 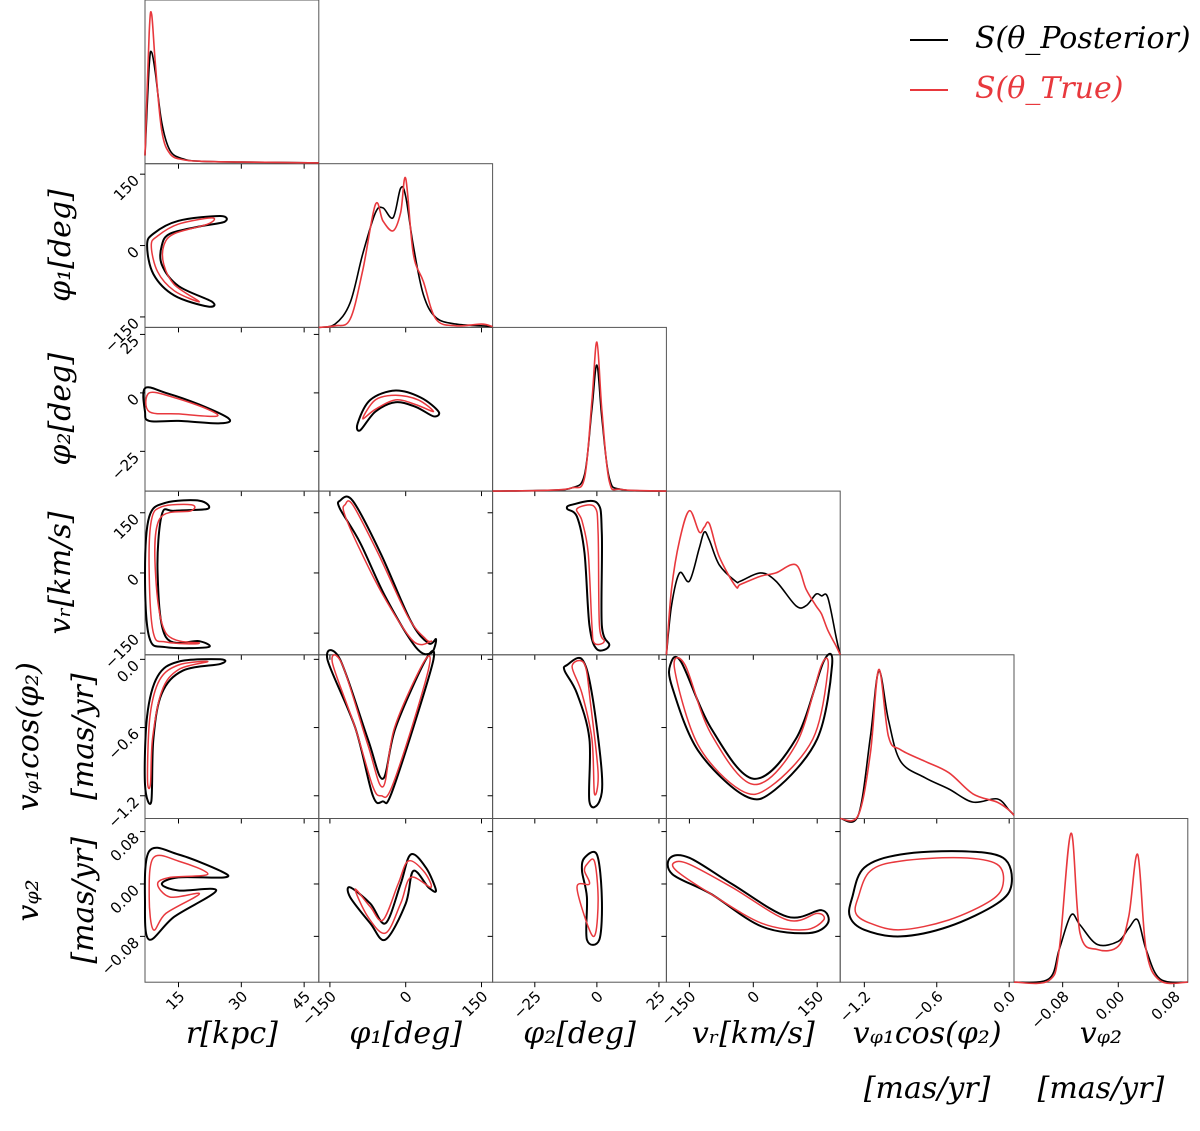 I want to click on y-axis-label: vᵩ₁cos(φ₂), so click(x=28, y=736).